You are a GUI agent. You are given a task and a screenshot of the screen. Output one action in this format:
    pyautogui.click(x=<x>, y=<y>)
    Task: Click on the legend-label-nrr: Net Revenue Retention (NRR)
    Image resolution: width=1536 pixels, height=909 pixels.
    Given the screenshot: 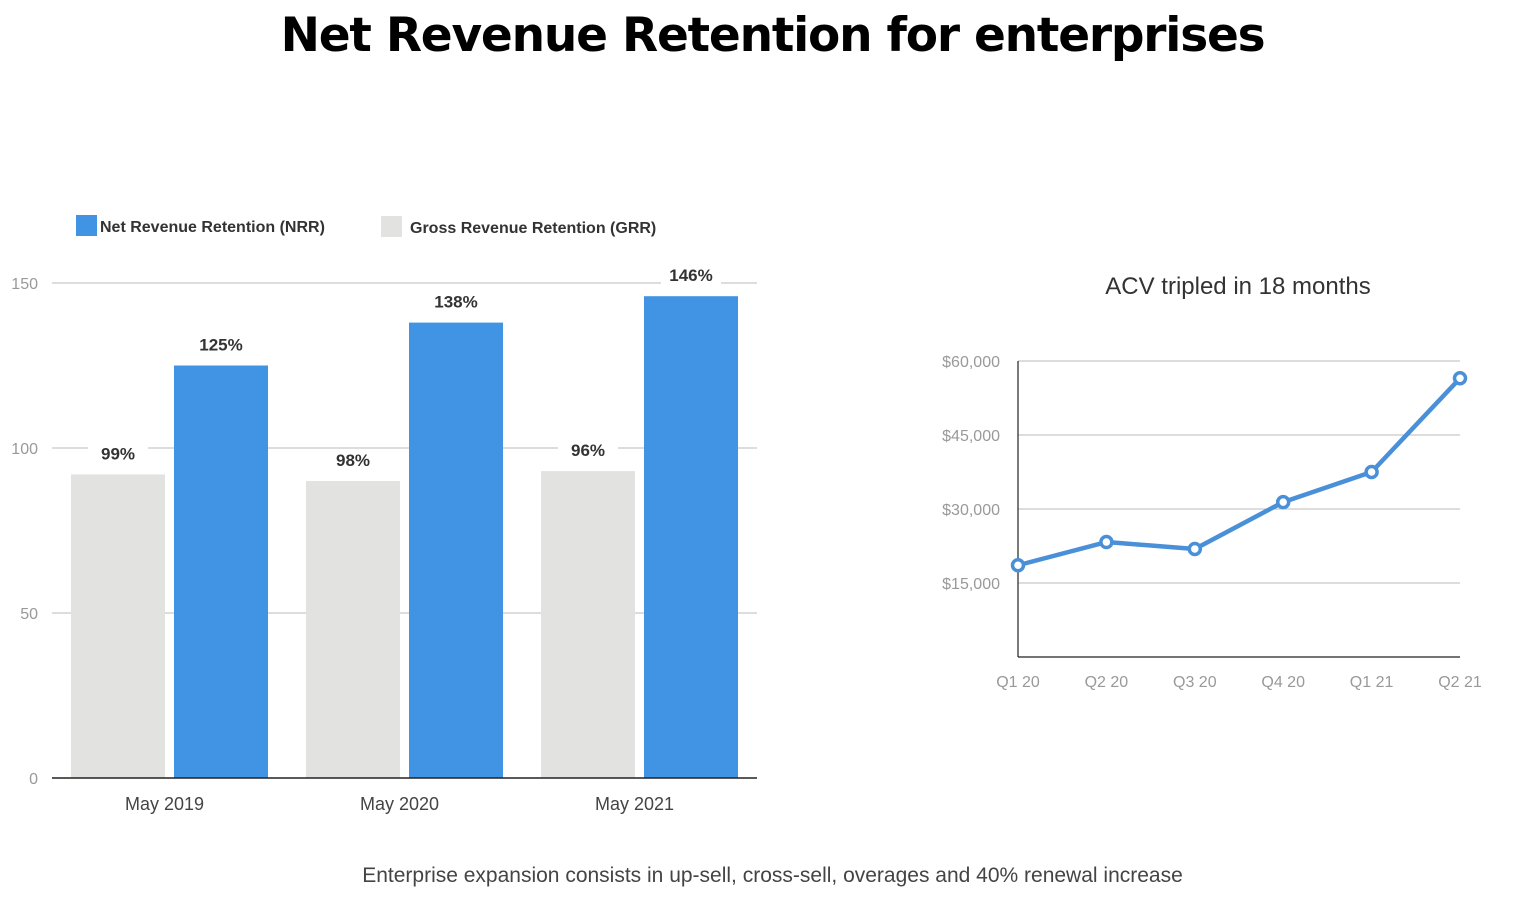 What is the action you would take?
    pyautogui.click(x=212, y=227)
    